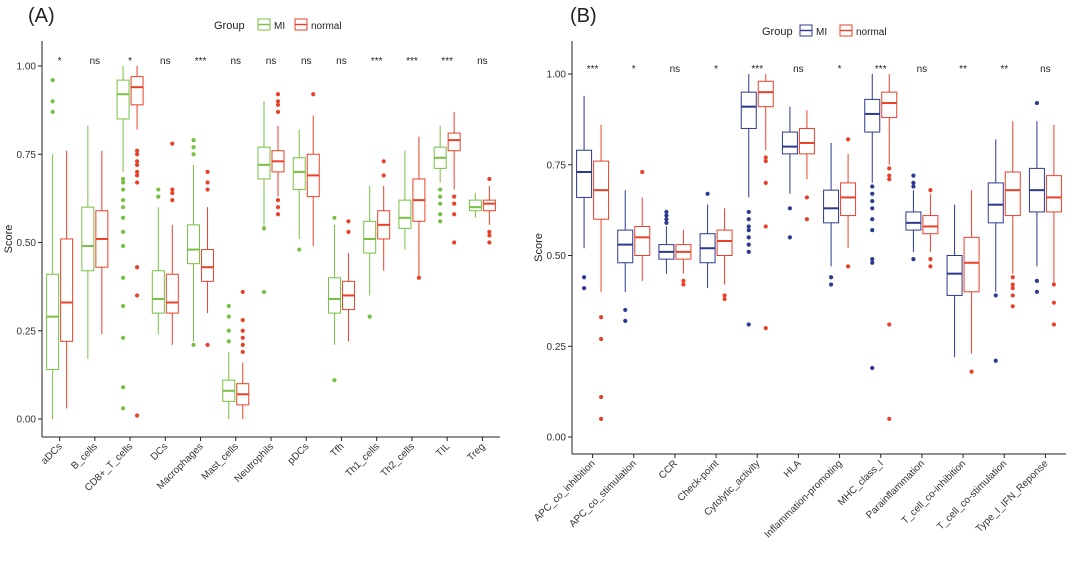 The image size is (1080, 566). Describe the element at coordinates (1012, 496) in the screenshot. I see `x-tick-label: Type_I_IFN_Reponse` at that location.